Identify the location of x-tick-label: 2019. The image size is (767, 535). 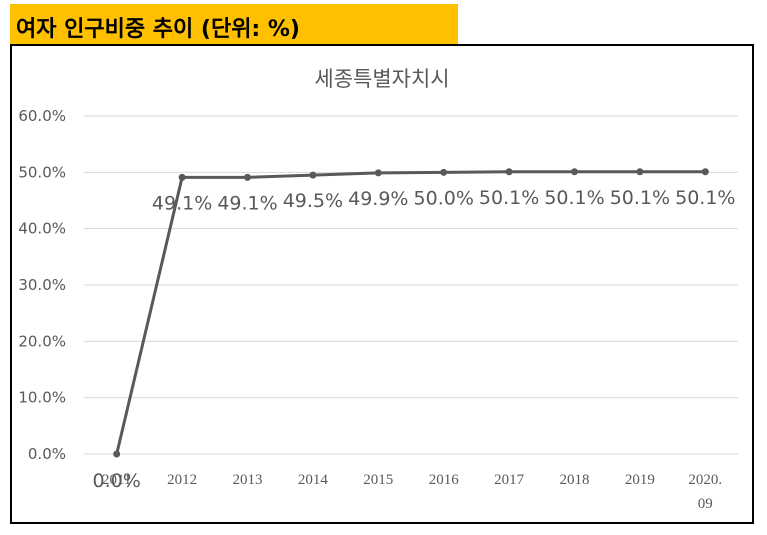
(640, 480).